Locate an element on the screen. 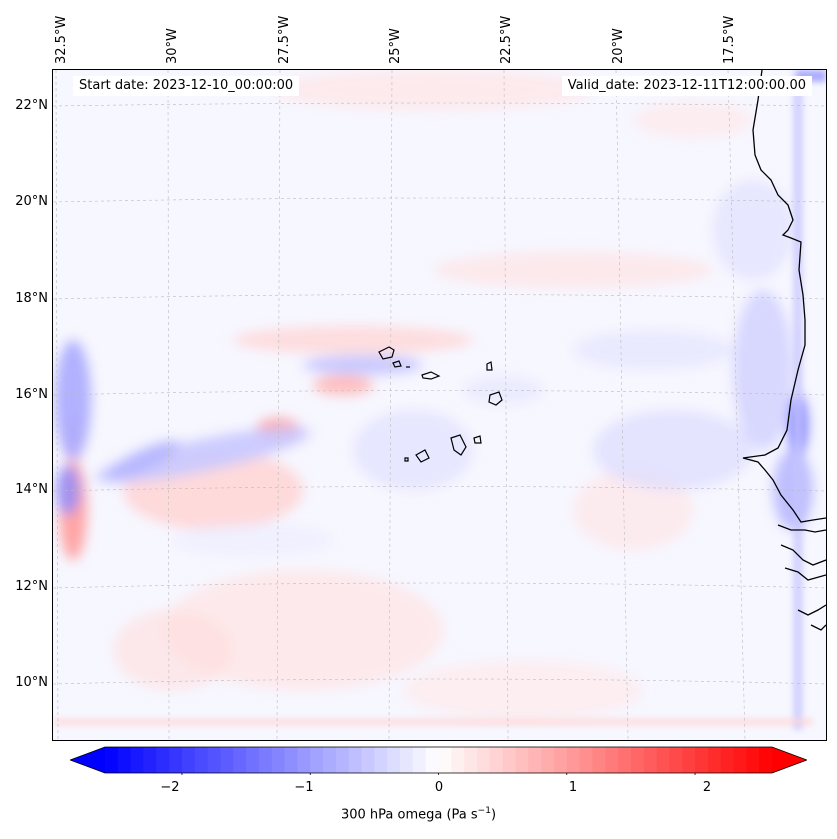 The width and height of the screenshot is (837, 839). lon-label-25w: 25°W is located at coordinates (395, 46).